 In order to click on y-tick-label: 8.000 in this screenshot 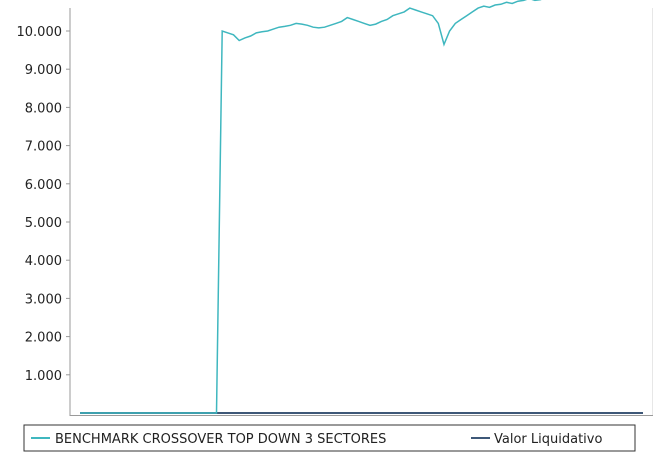, I will do `click(43, 108)`.